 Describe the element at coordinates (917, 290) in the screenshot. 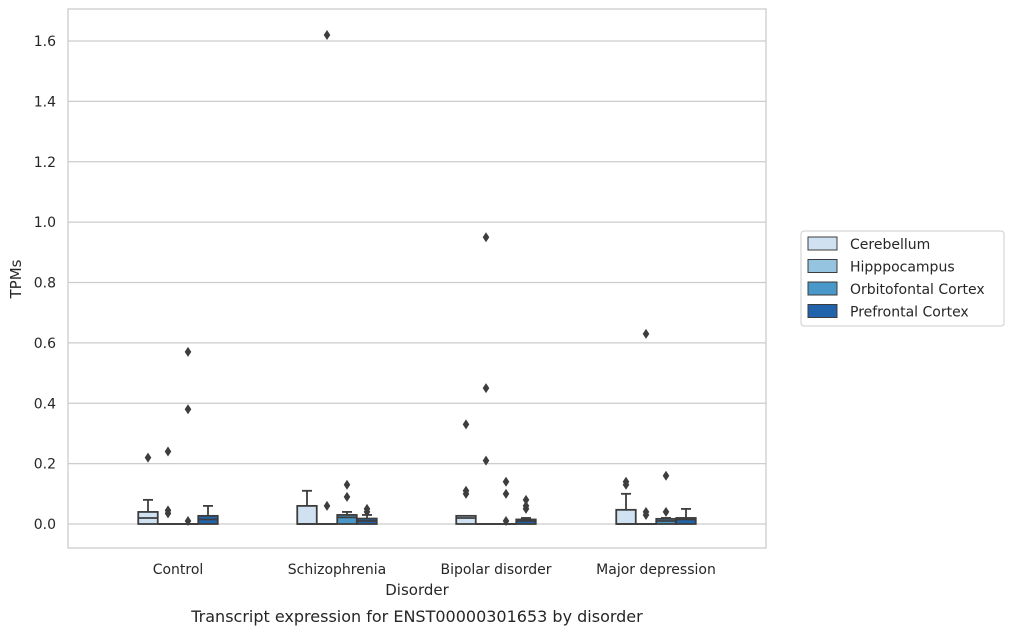

I see `legend-entry-label: Orbitofontal Cortex` at that location.